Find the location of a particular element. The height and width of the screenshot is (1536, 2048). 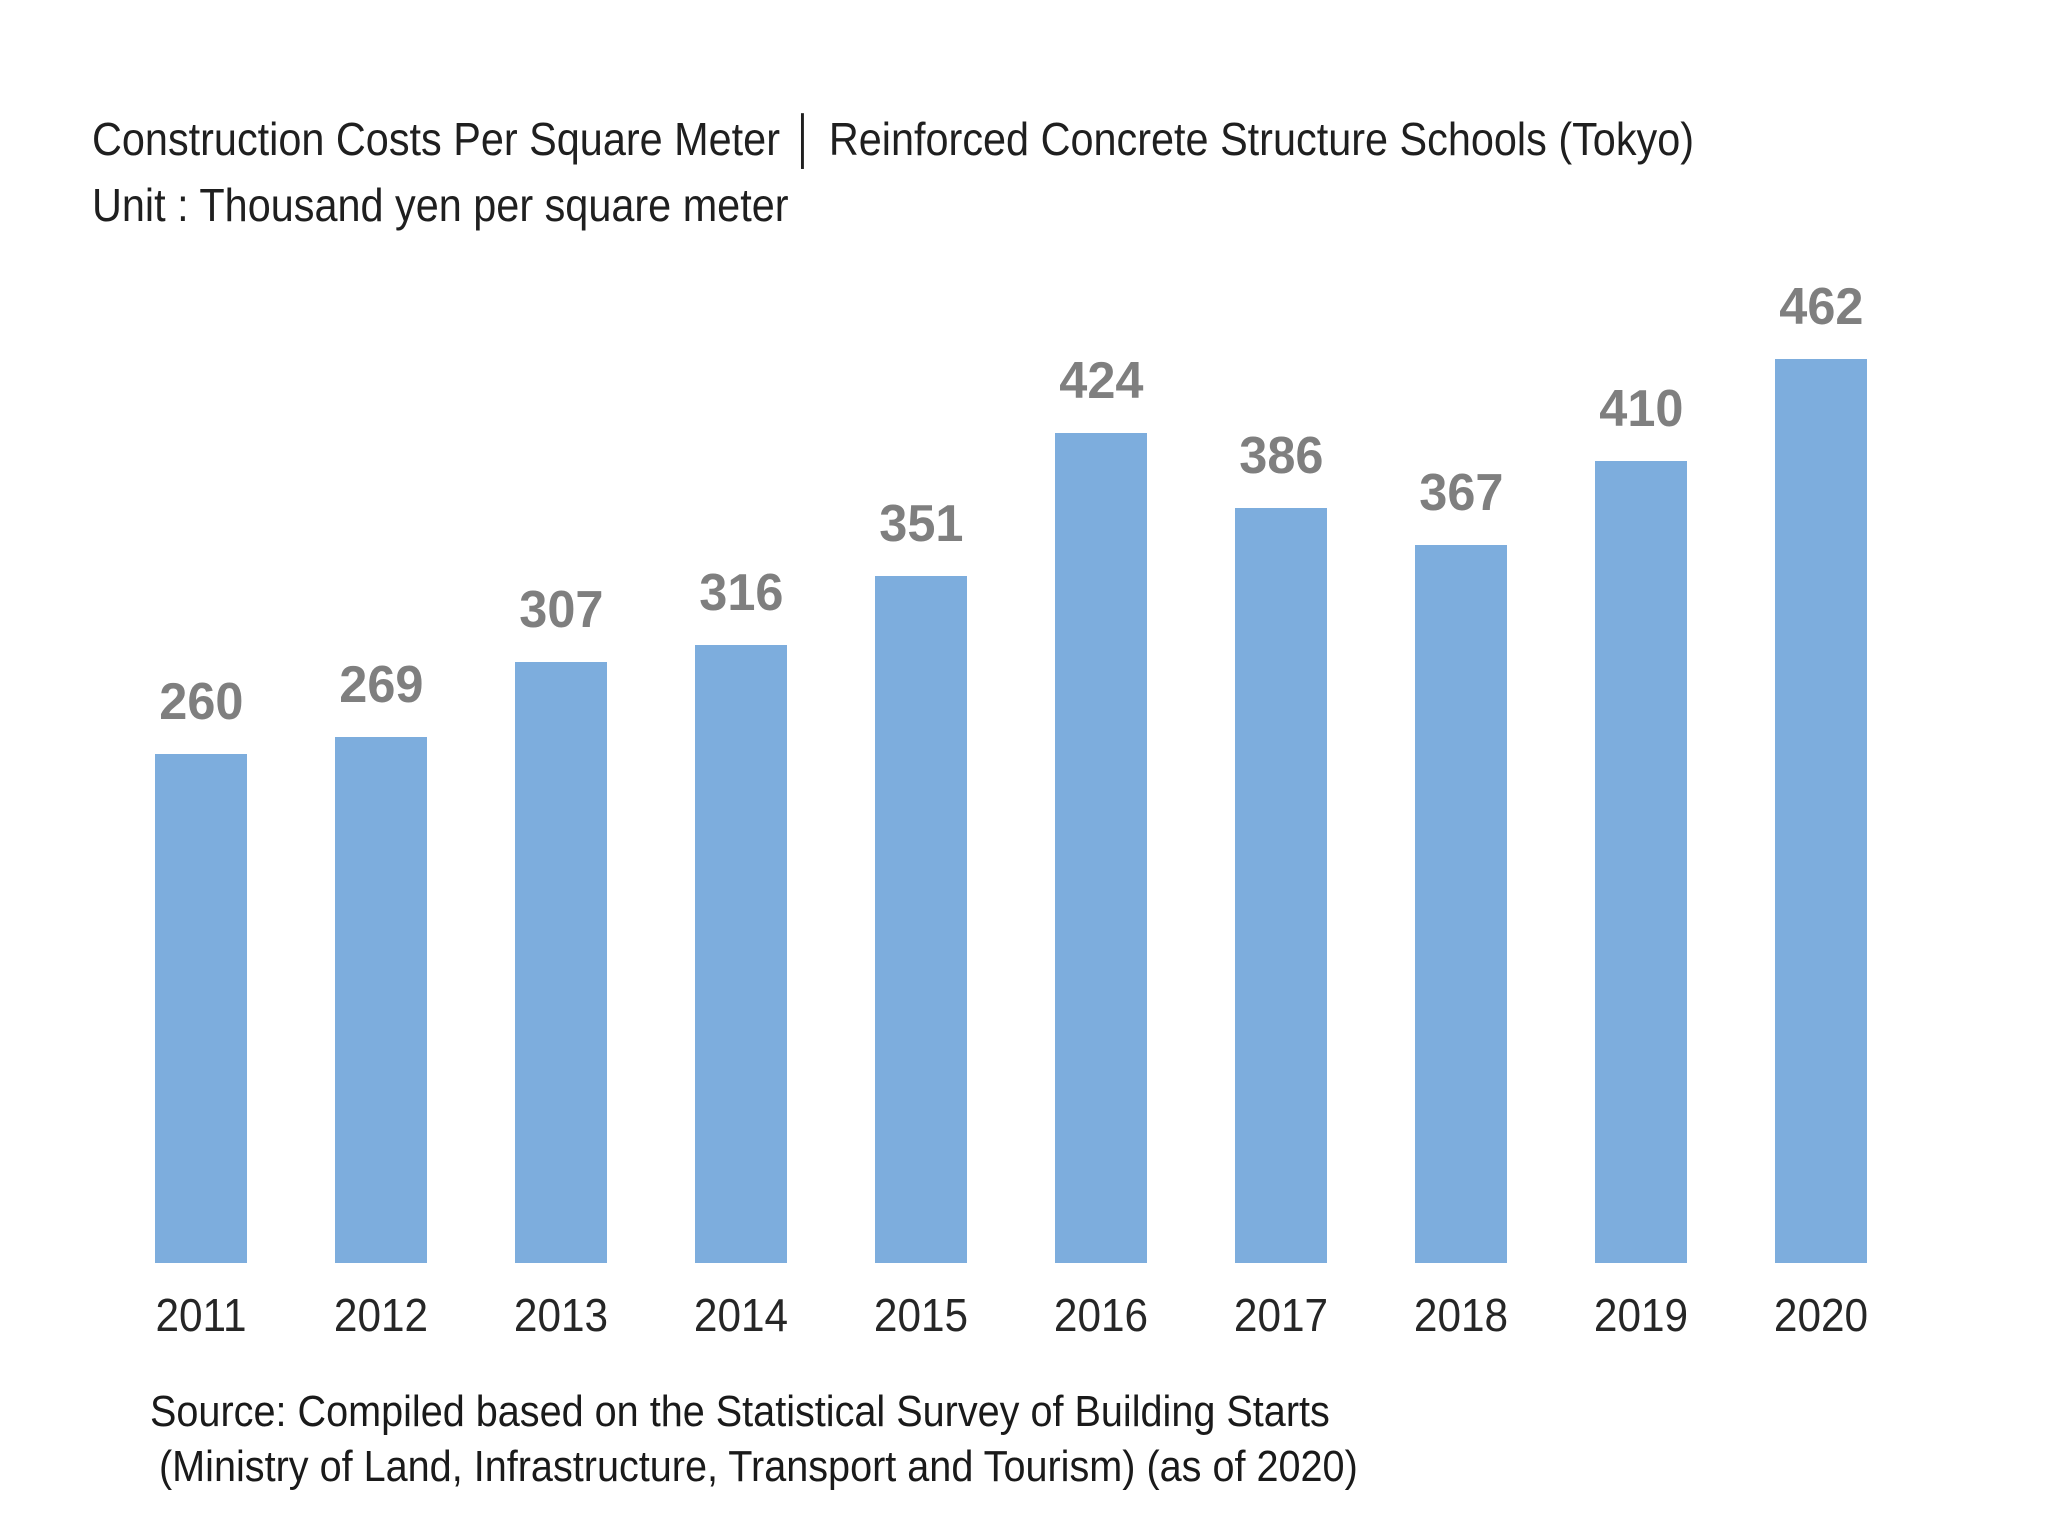

x-tick-2015: 2015 is located at coordinates (921, 1315).